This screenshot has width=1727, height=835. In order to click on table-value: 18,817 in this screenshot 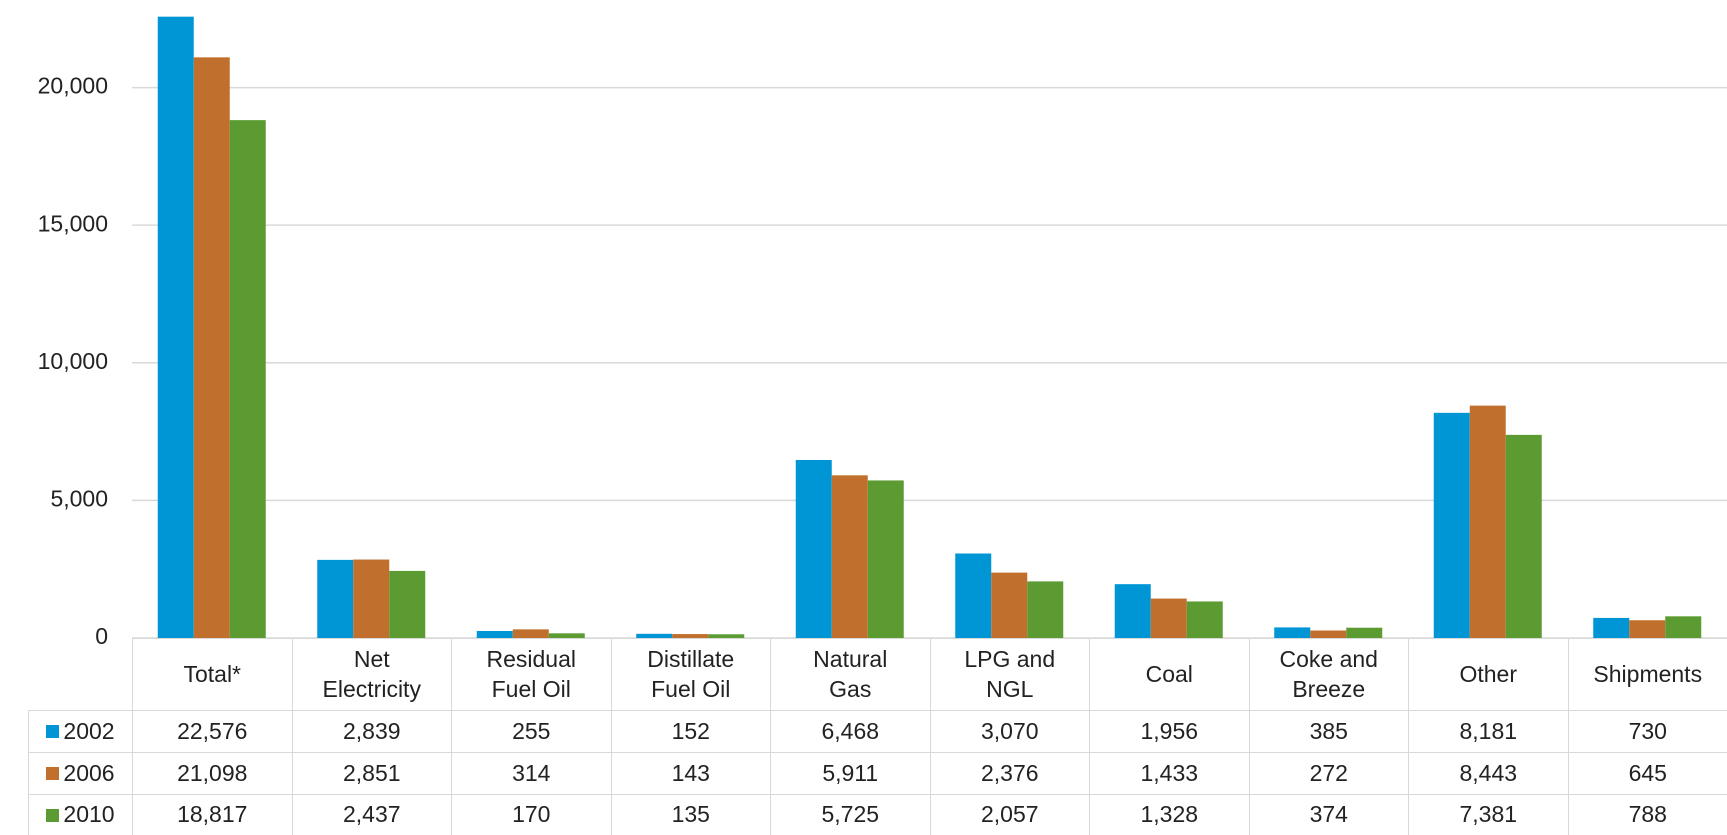, I will do `click(212, 814)`.